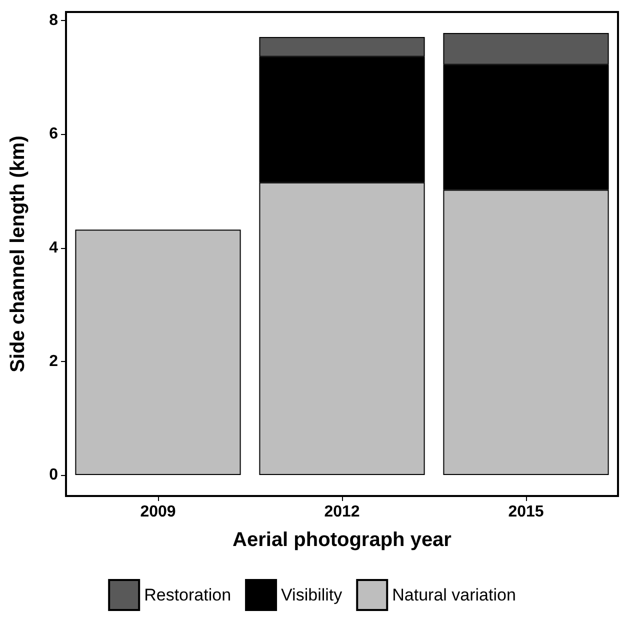 The image size is (624, 624). Describe the element at coordinates (342, 512) in the screenshot. I see `x-tick-label: 2012` at that location.